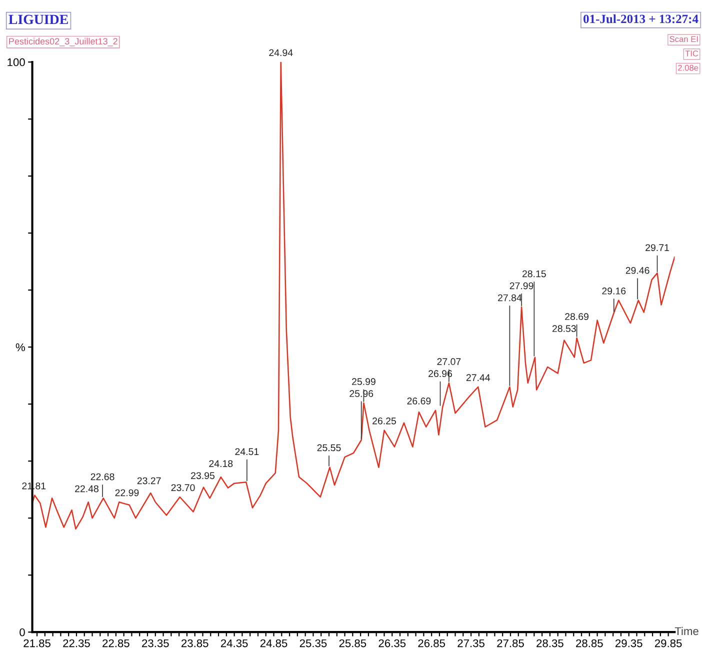 Image resolution: width=702 pixels, height=653 pixels. What do you see at coordinates (589, 643) in the screenshot?
I see `x-tick-label: 28.85` at bounding box center [589, 643].